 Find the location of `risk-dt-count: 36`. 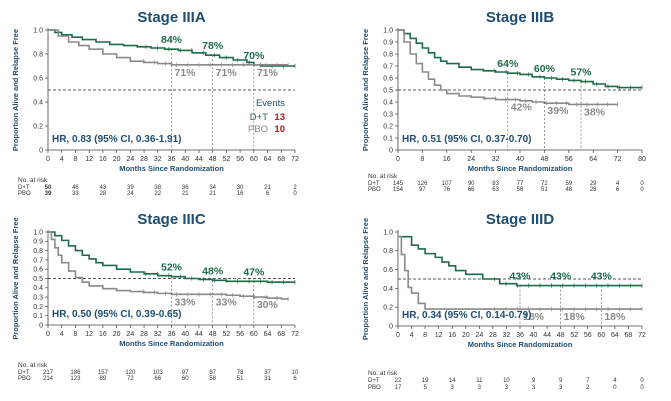

risk-dt-count: 36 is located at coordinates (185, 188).